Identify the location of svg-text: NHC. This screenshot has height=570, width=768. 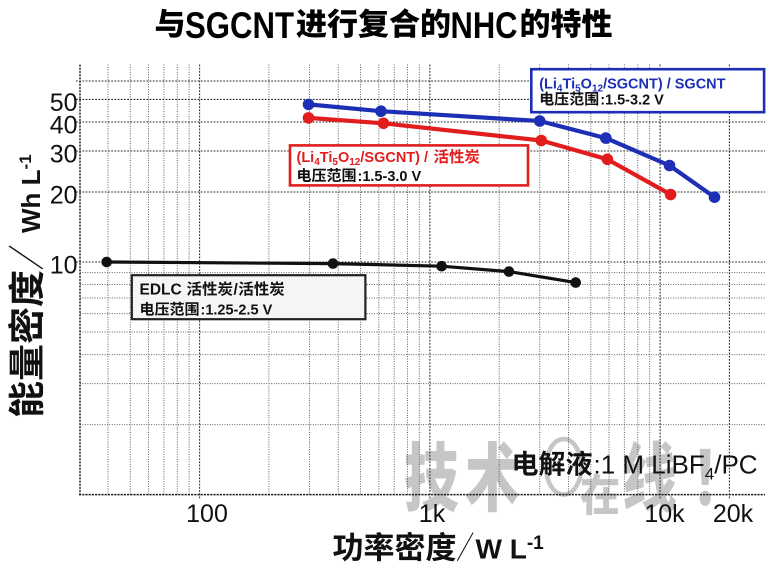
(484, 25).